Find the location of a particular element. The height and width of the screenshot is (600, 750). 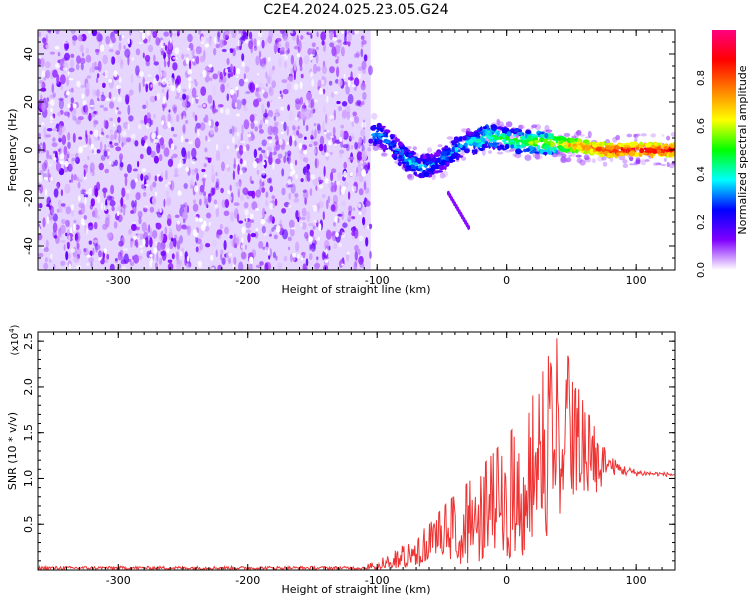

figure-title: C2E4.2024.025.23.05.G24 is located at coordinates (355, 10).